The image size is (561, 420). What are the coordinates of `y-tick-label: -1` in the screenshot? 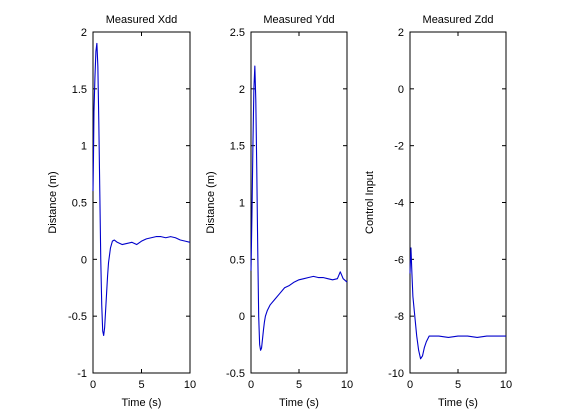 It's located at (82, 374).